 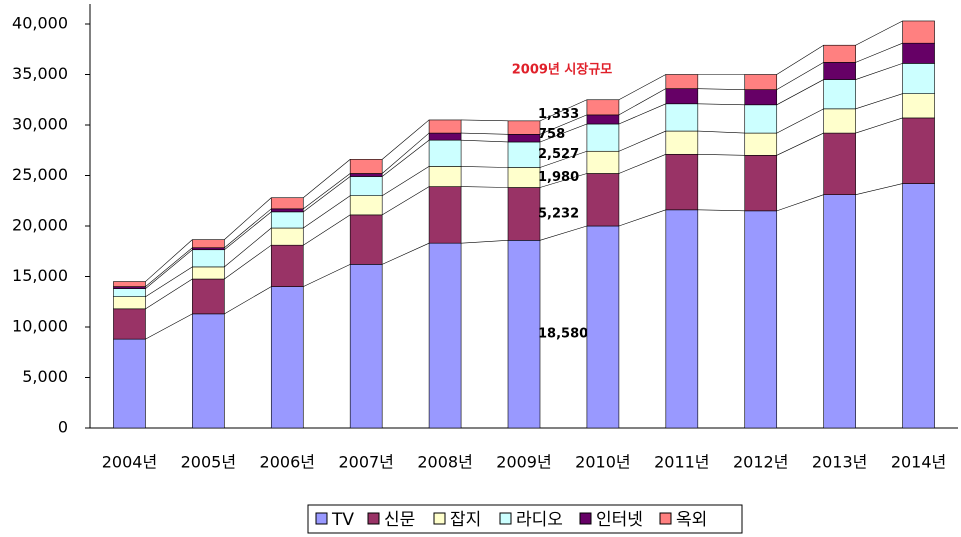 What do you see at coordinates (563, 334) in the screenshot?
I see `data-label: 18,580` at bounding box center [563, 334].